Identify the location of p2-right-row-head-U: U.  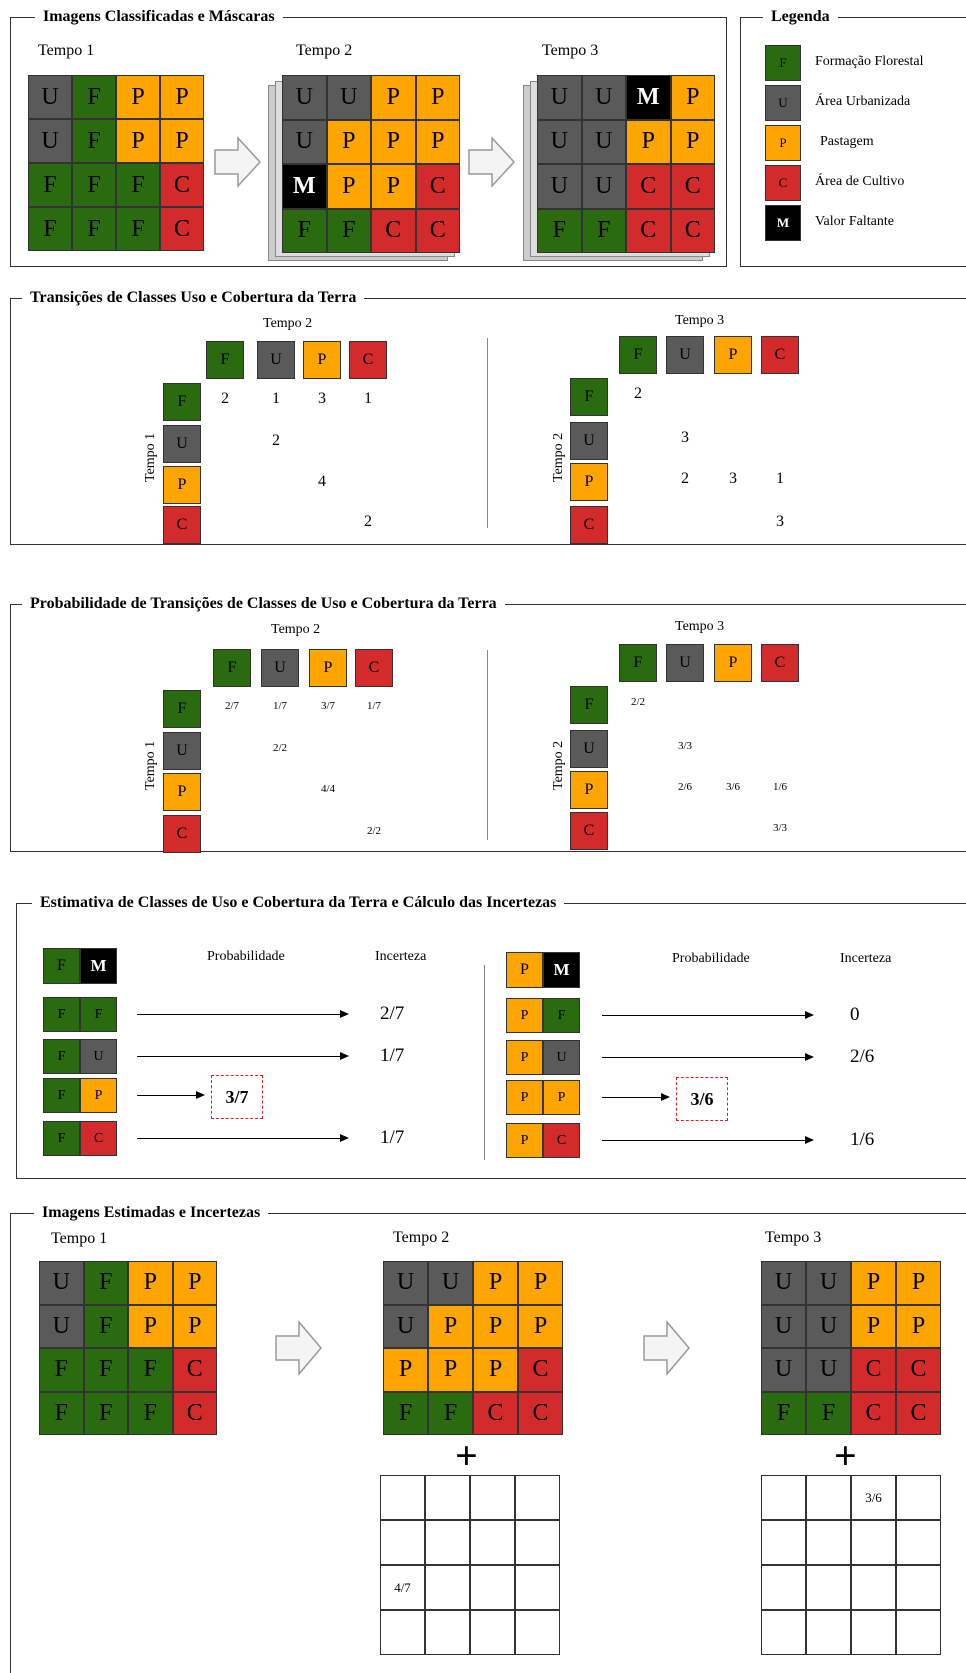
(589, 441).